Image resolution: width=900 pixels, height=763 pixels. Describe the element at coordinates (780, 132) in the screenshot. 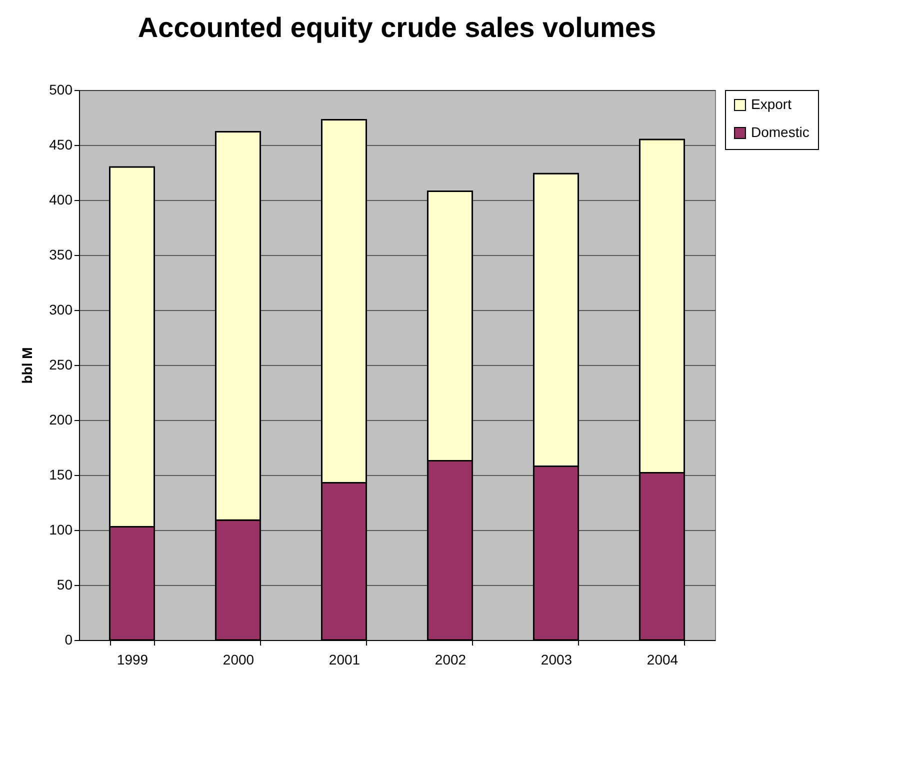

I see `legend-label: Domestic` at that location.